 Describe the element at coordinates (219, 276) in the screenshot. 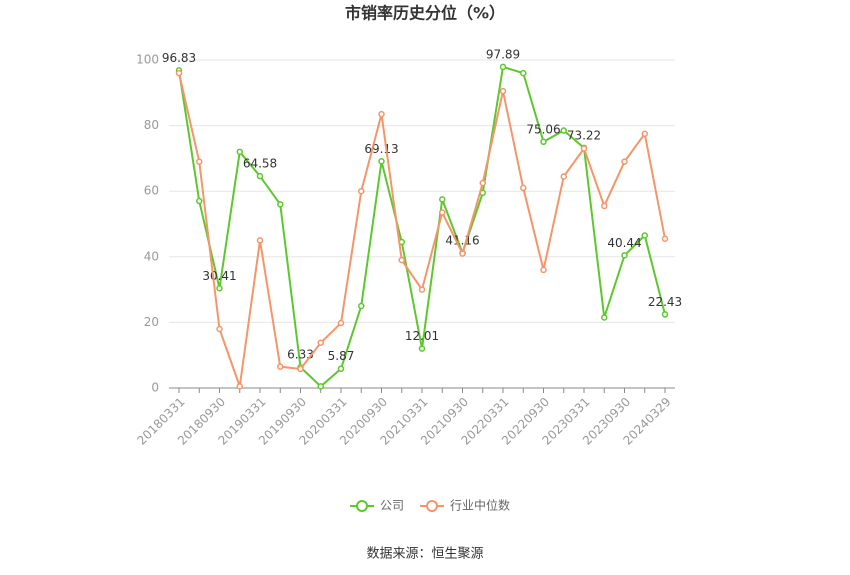

I see `data-label: 30.41` at that location.